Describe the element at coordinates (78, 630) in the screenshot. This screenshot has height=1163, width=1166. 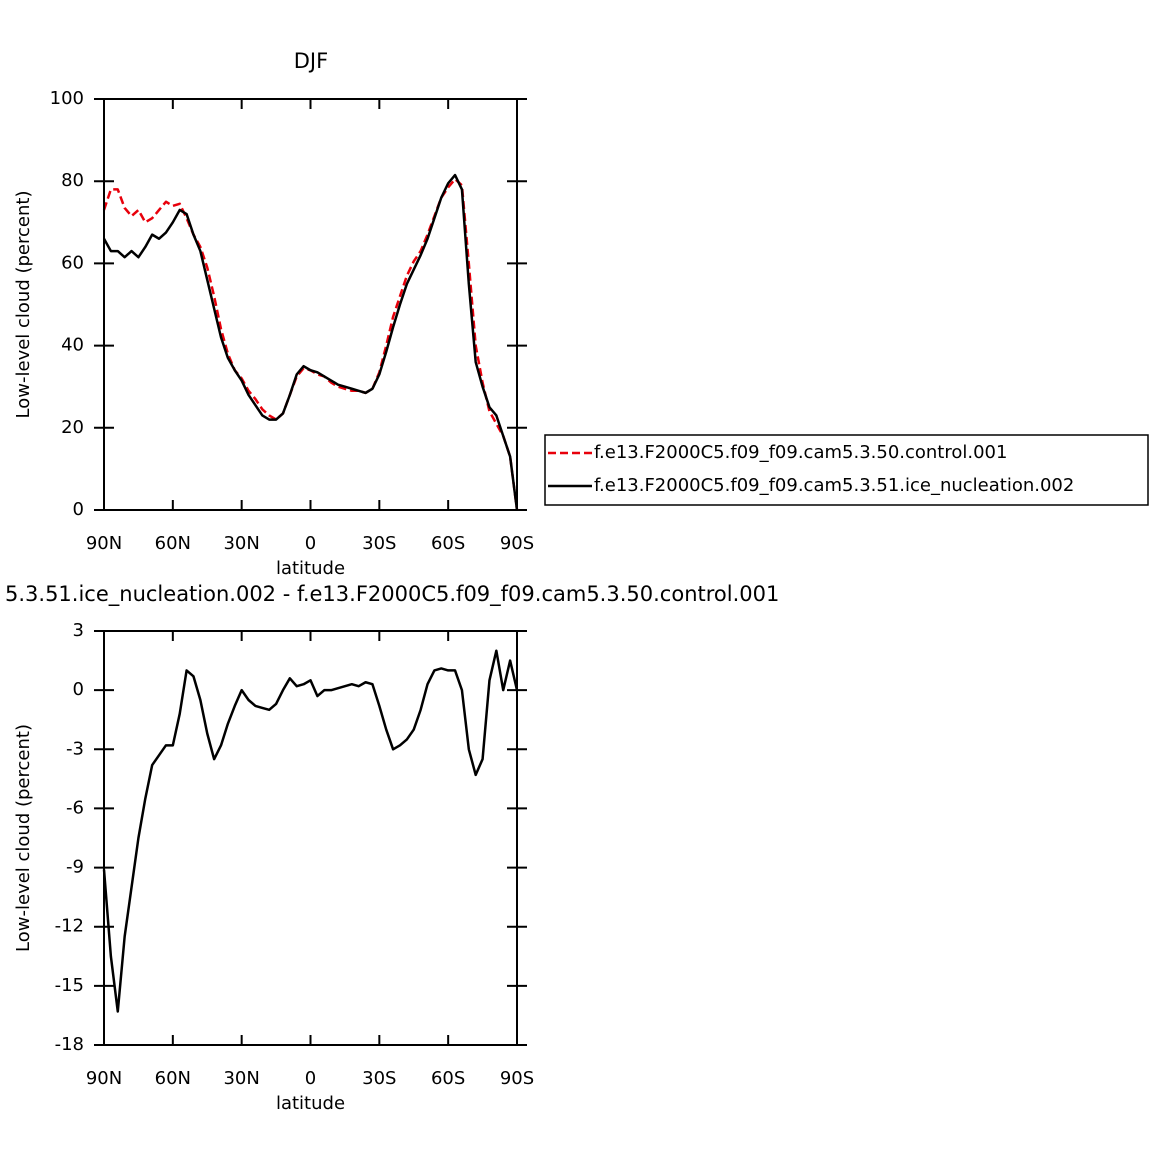
I see `y-tick-label: 3` at that location.